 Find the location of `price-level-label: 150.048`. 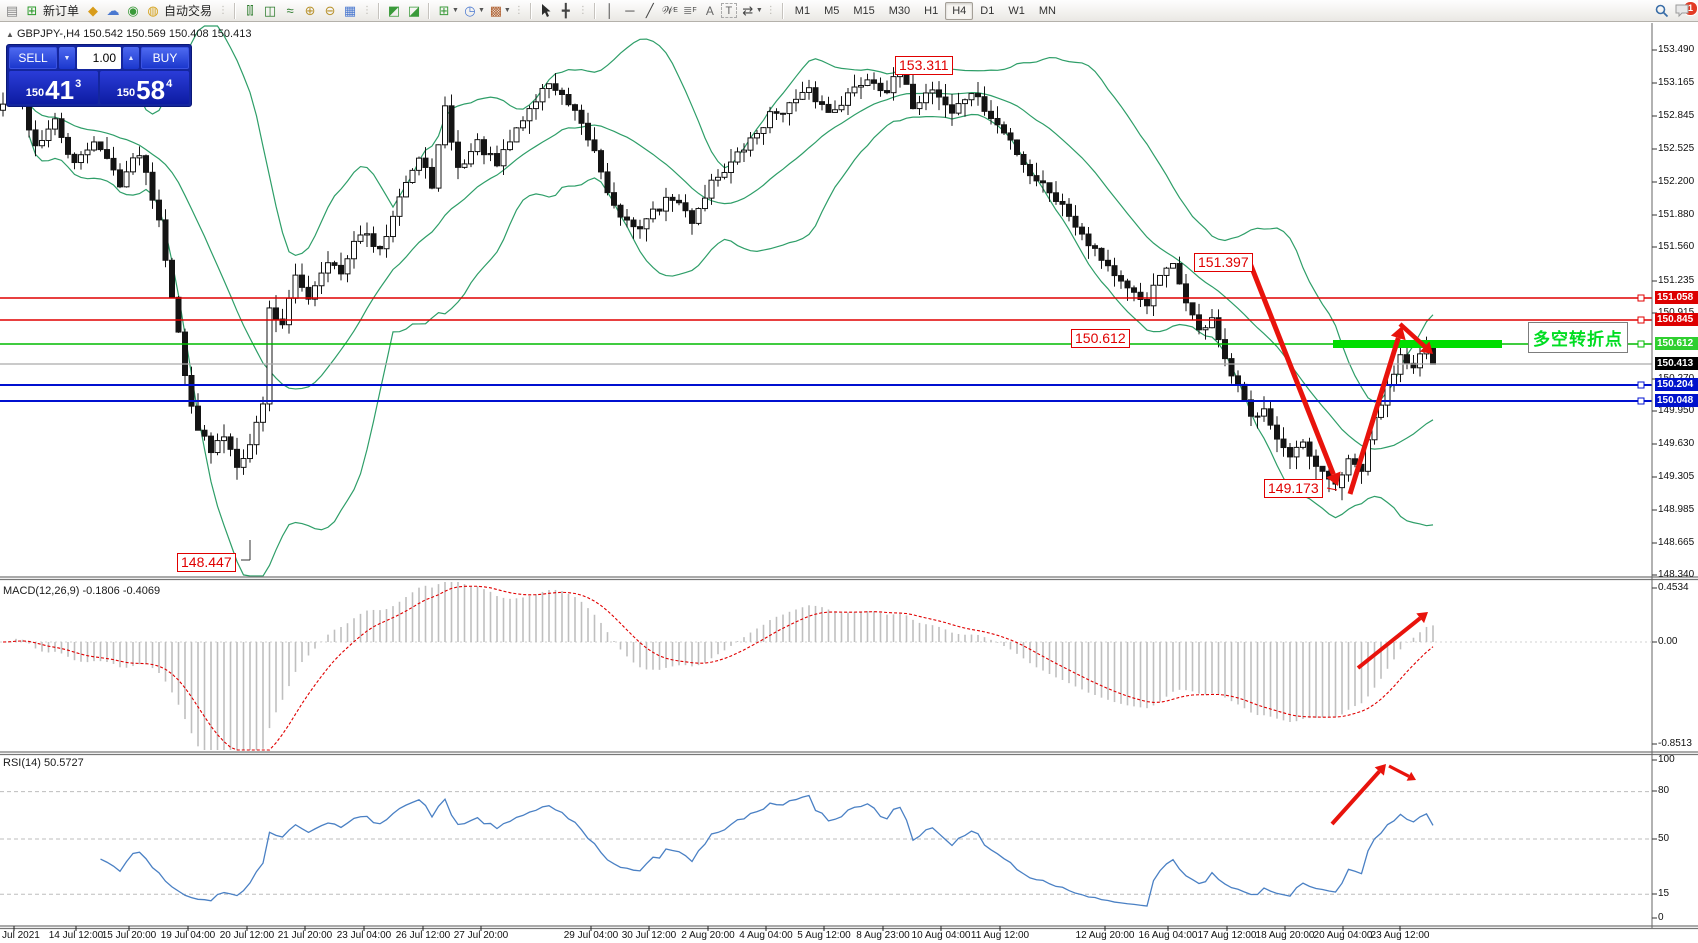

price-level-label: 150.048 is located at coordinates (1676, 400).